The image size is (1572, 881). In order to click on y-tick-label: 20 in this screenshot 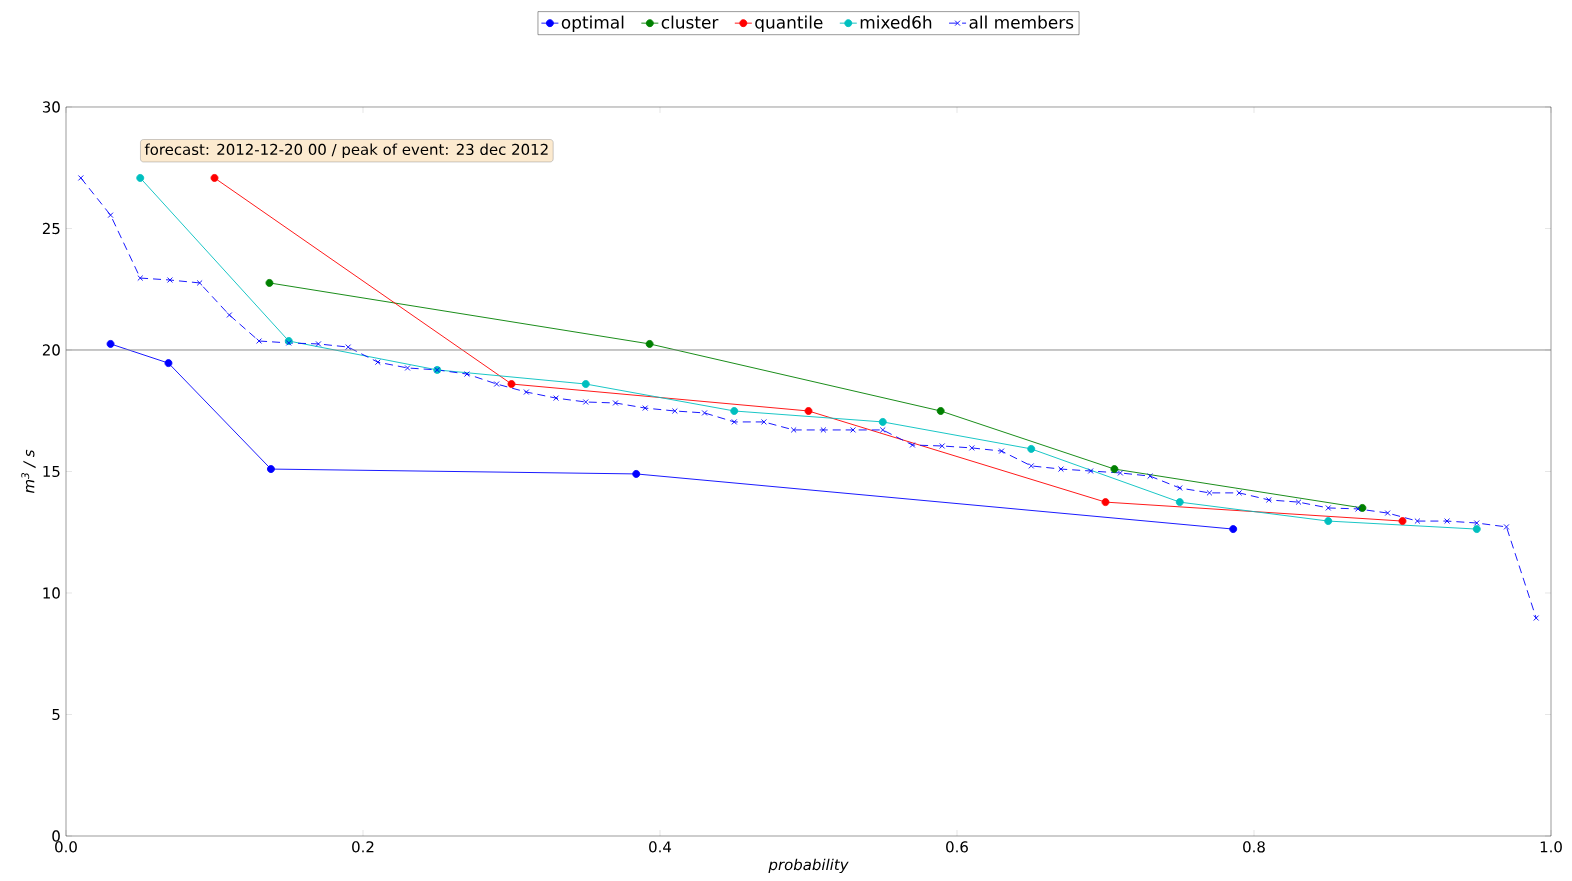, I will do `click(51, 350)`.